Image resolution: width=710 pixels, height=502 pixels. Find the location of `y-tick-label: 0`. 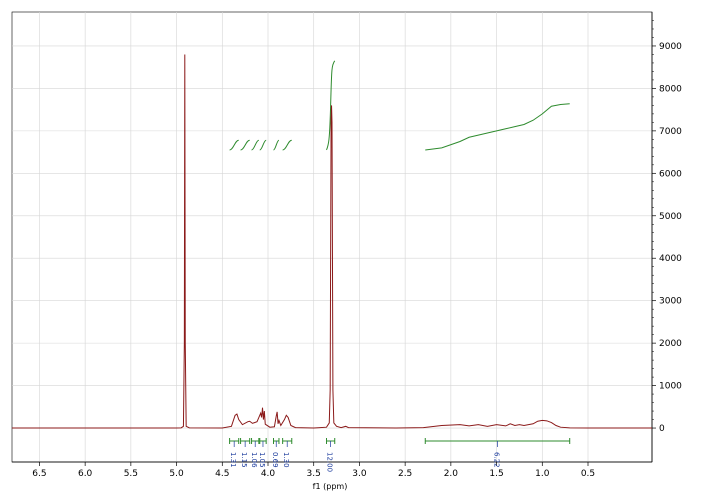

y-tick-label: 0 is located at coordinates (662, 429).